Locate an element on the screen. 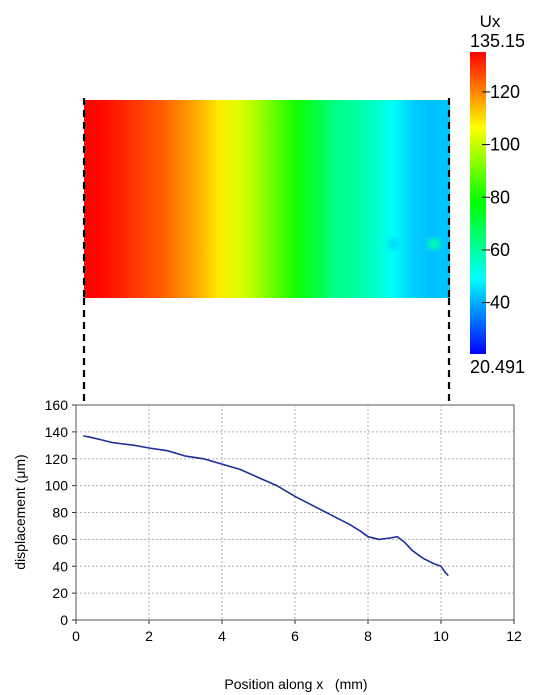 The image size is (539, 695). colorbar-ticks: 120 100 80 60 40 is located at coordinates (501, 197).